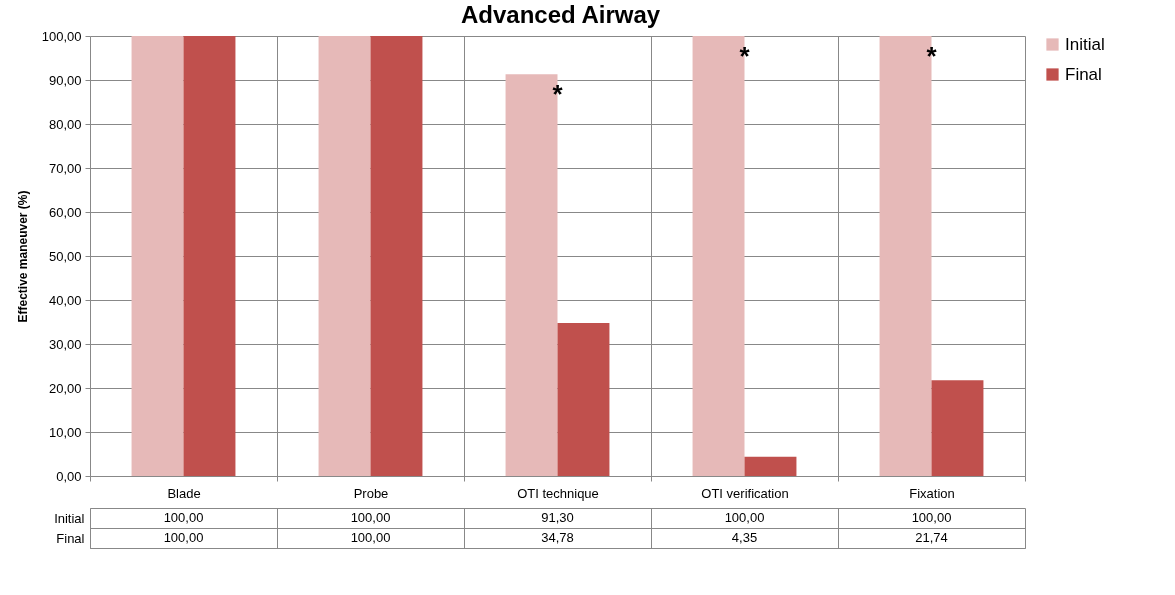 This screenshot has width=1175, height=595. Describe the element at coordinates (557, 517) in the screenshot. I see `data-label: 91,30` at that location.